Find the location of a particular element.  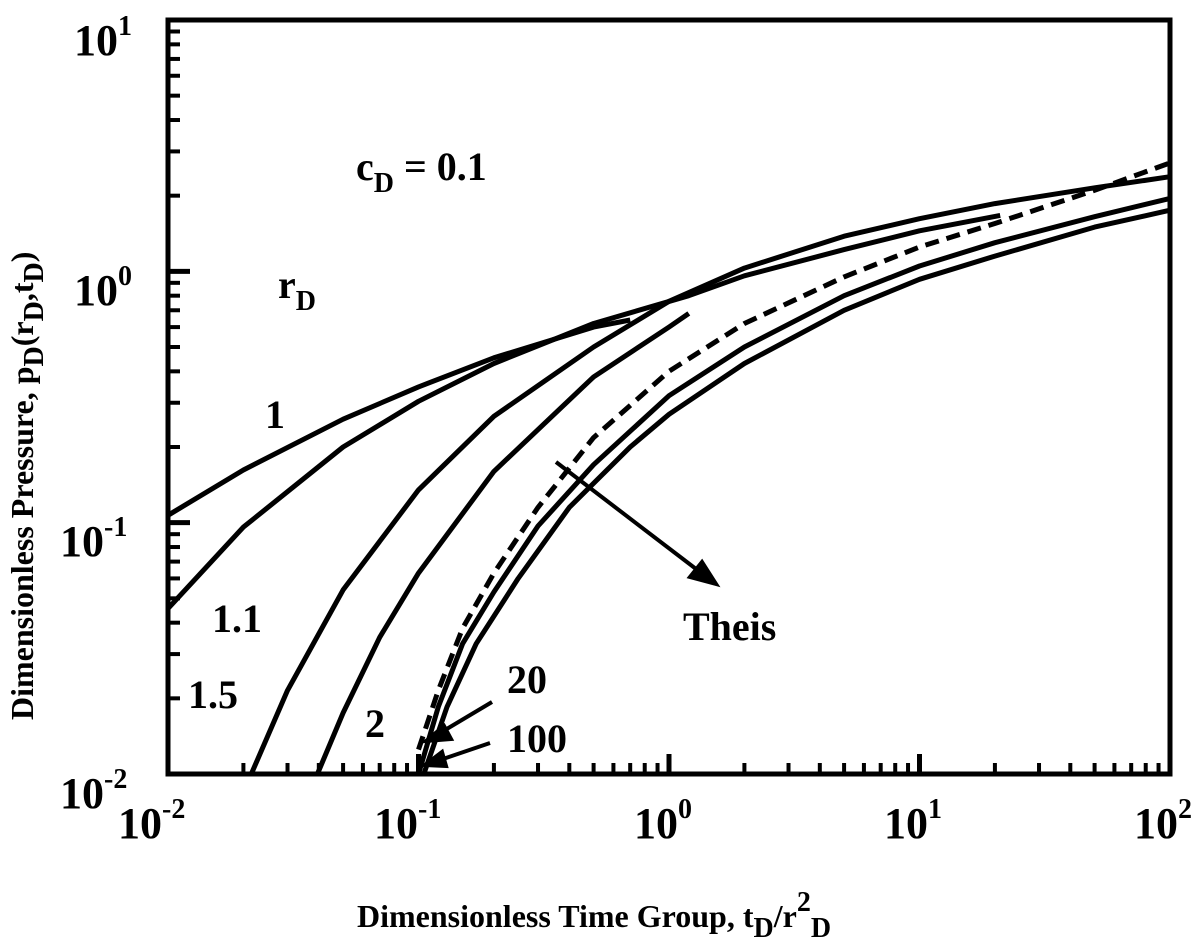

y-tick-label: 10⁻² is located at coordinates (93, 791).